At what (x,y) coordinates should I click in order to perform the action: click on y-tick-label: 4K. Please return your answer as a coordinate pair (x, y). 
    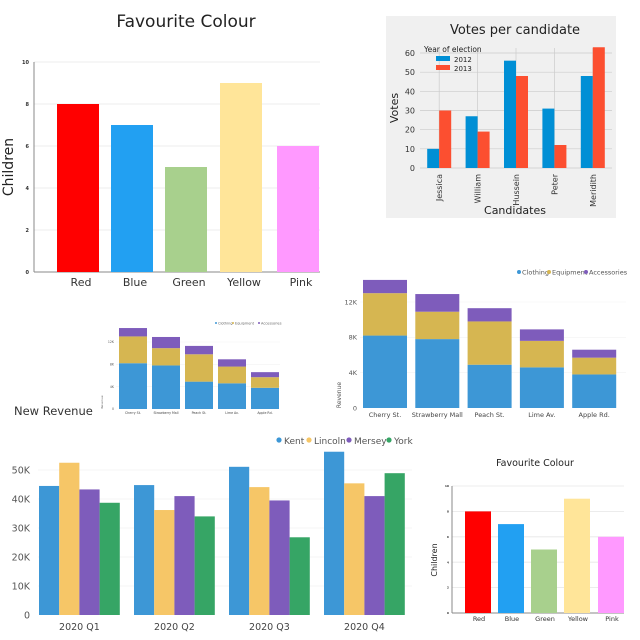
    Looking at the image, I should click on (112, 387).